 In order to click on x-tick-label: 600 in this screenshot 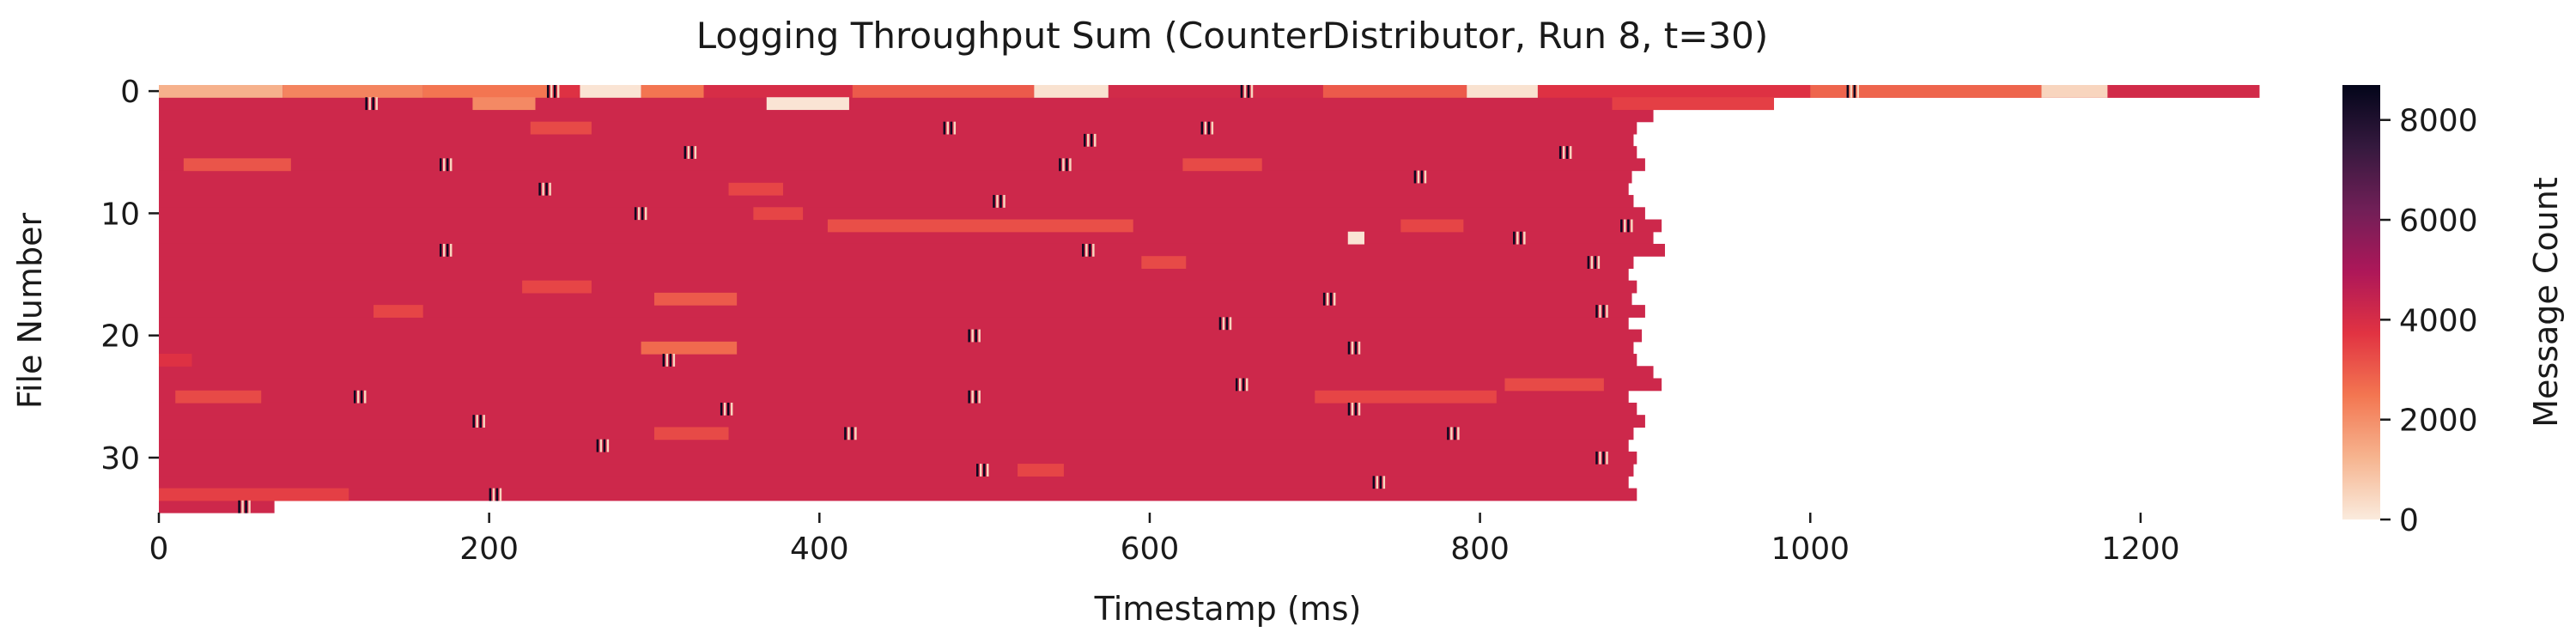, I will do `click(1151, 550)`.